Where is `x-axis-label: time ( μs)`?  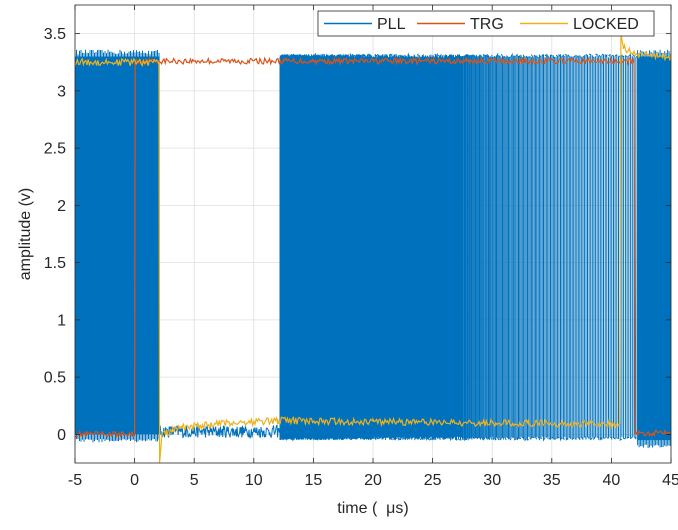
x-axis-label: time ( μs) is located at coordinates (372, 508).